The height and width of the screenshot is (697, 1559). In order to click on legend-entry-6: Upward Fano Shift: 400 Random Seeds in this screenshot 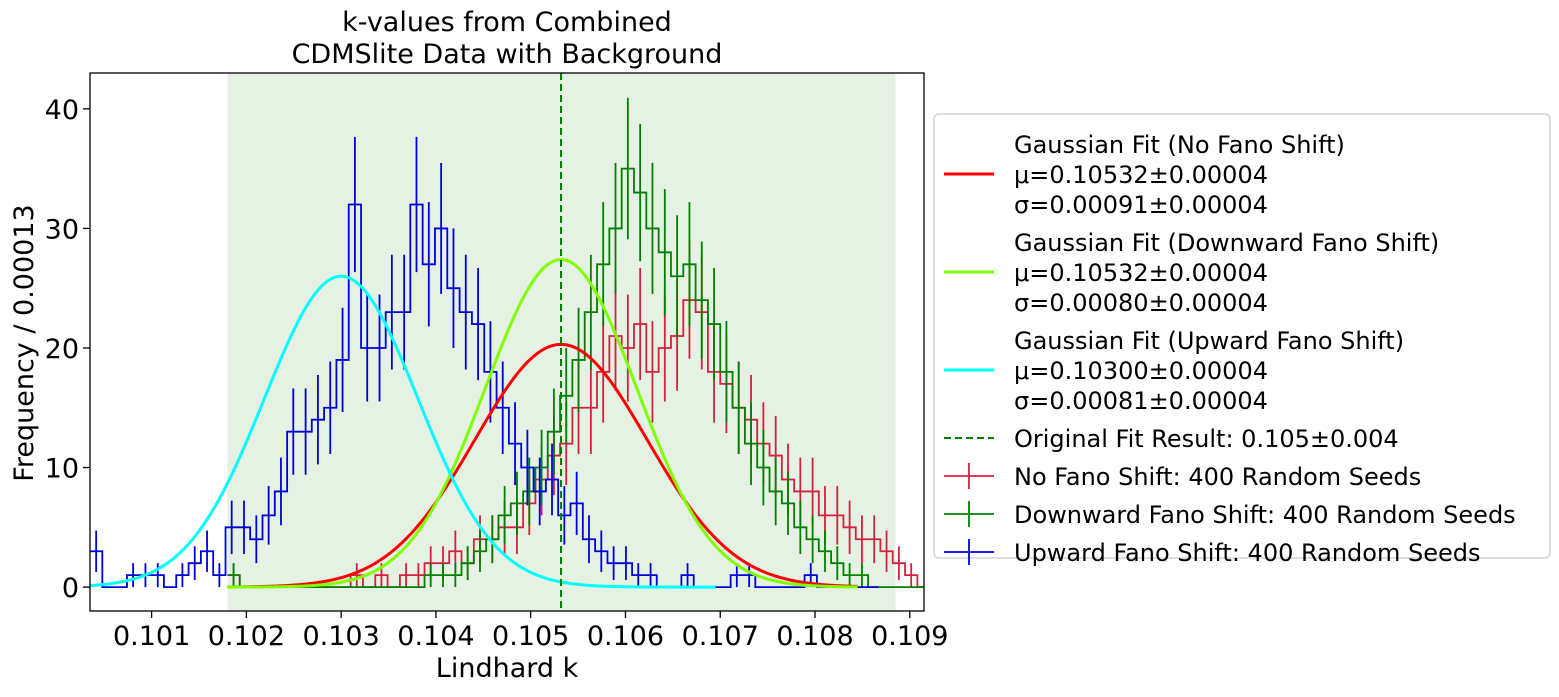, I will do `click(1212, 553)`.